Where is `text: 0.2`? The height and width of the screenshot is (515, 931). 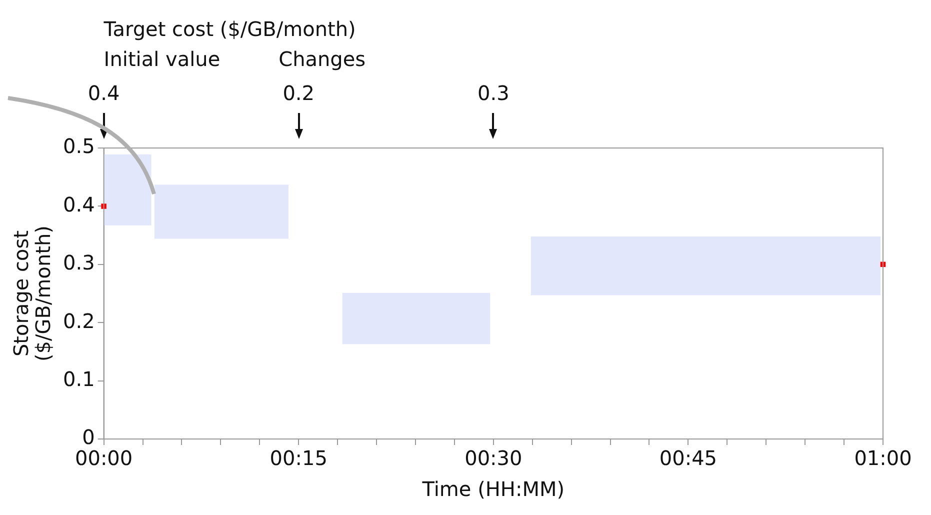 text: 0.2 is located at coordinates (298, 93).